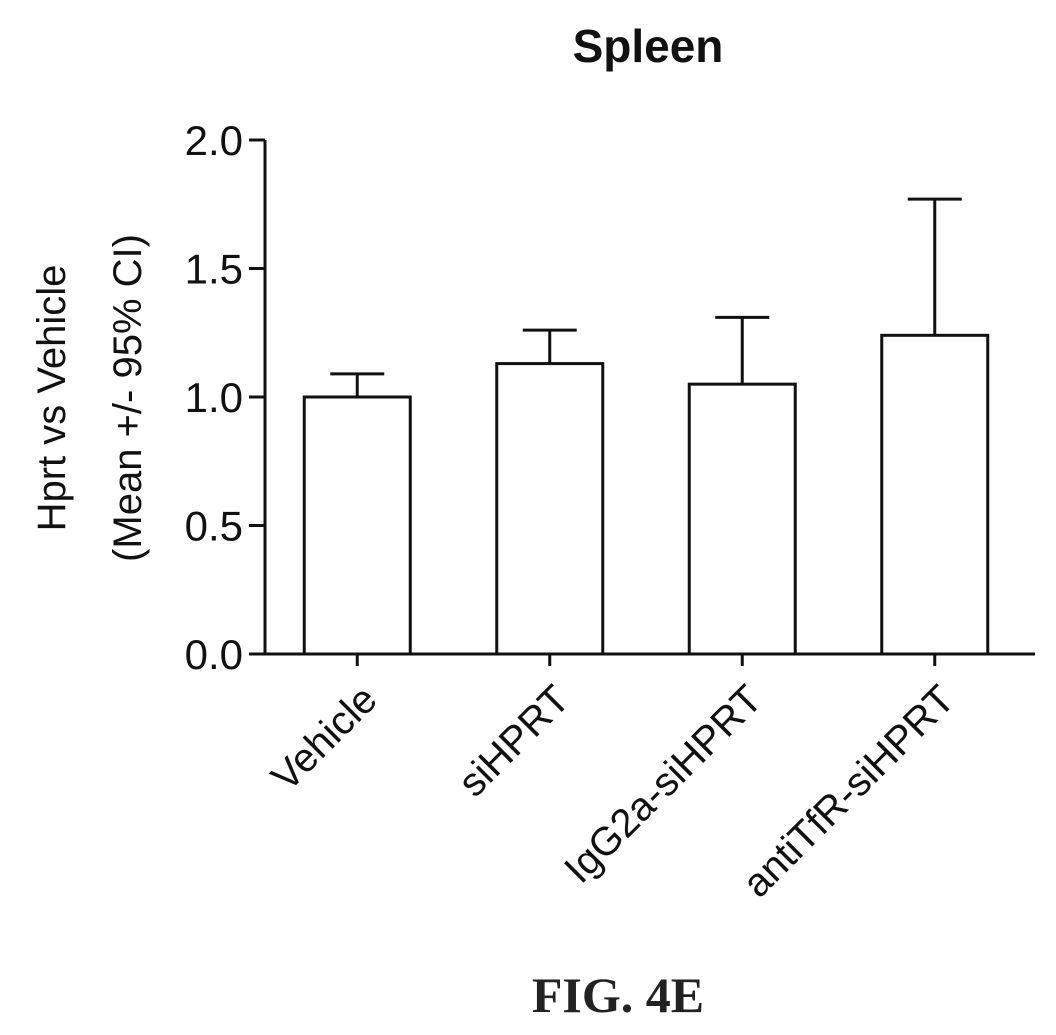  What do you see at coordinates (214, 140) in the screenshot?
I see `y-tick-label: 2.0` at bounding box center [214, 140].